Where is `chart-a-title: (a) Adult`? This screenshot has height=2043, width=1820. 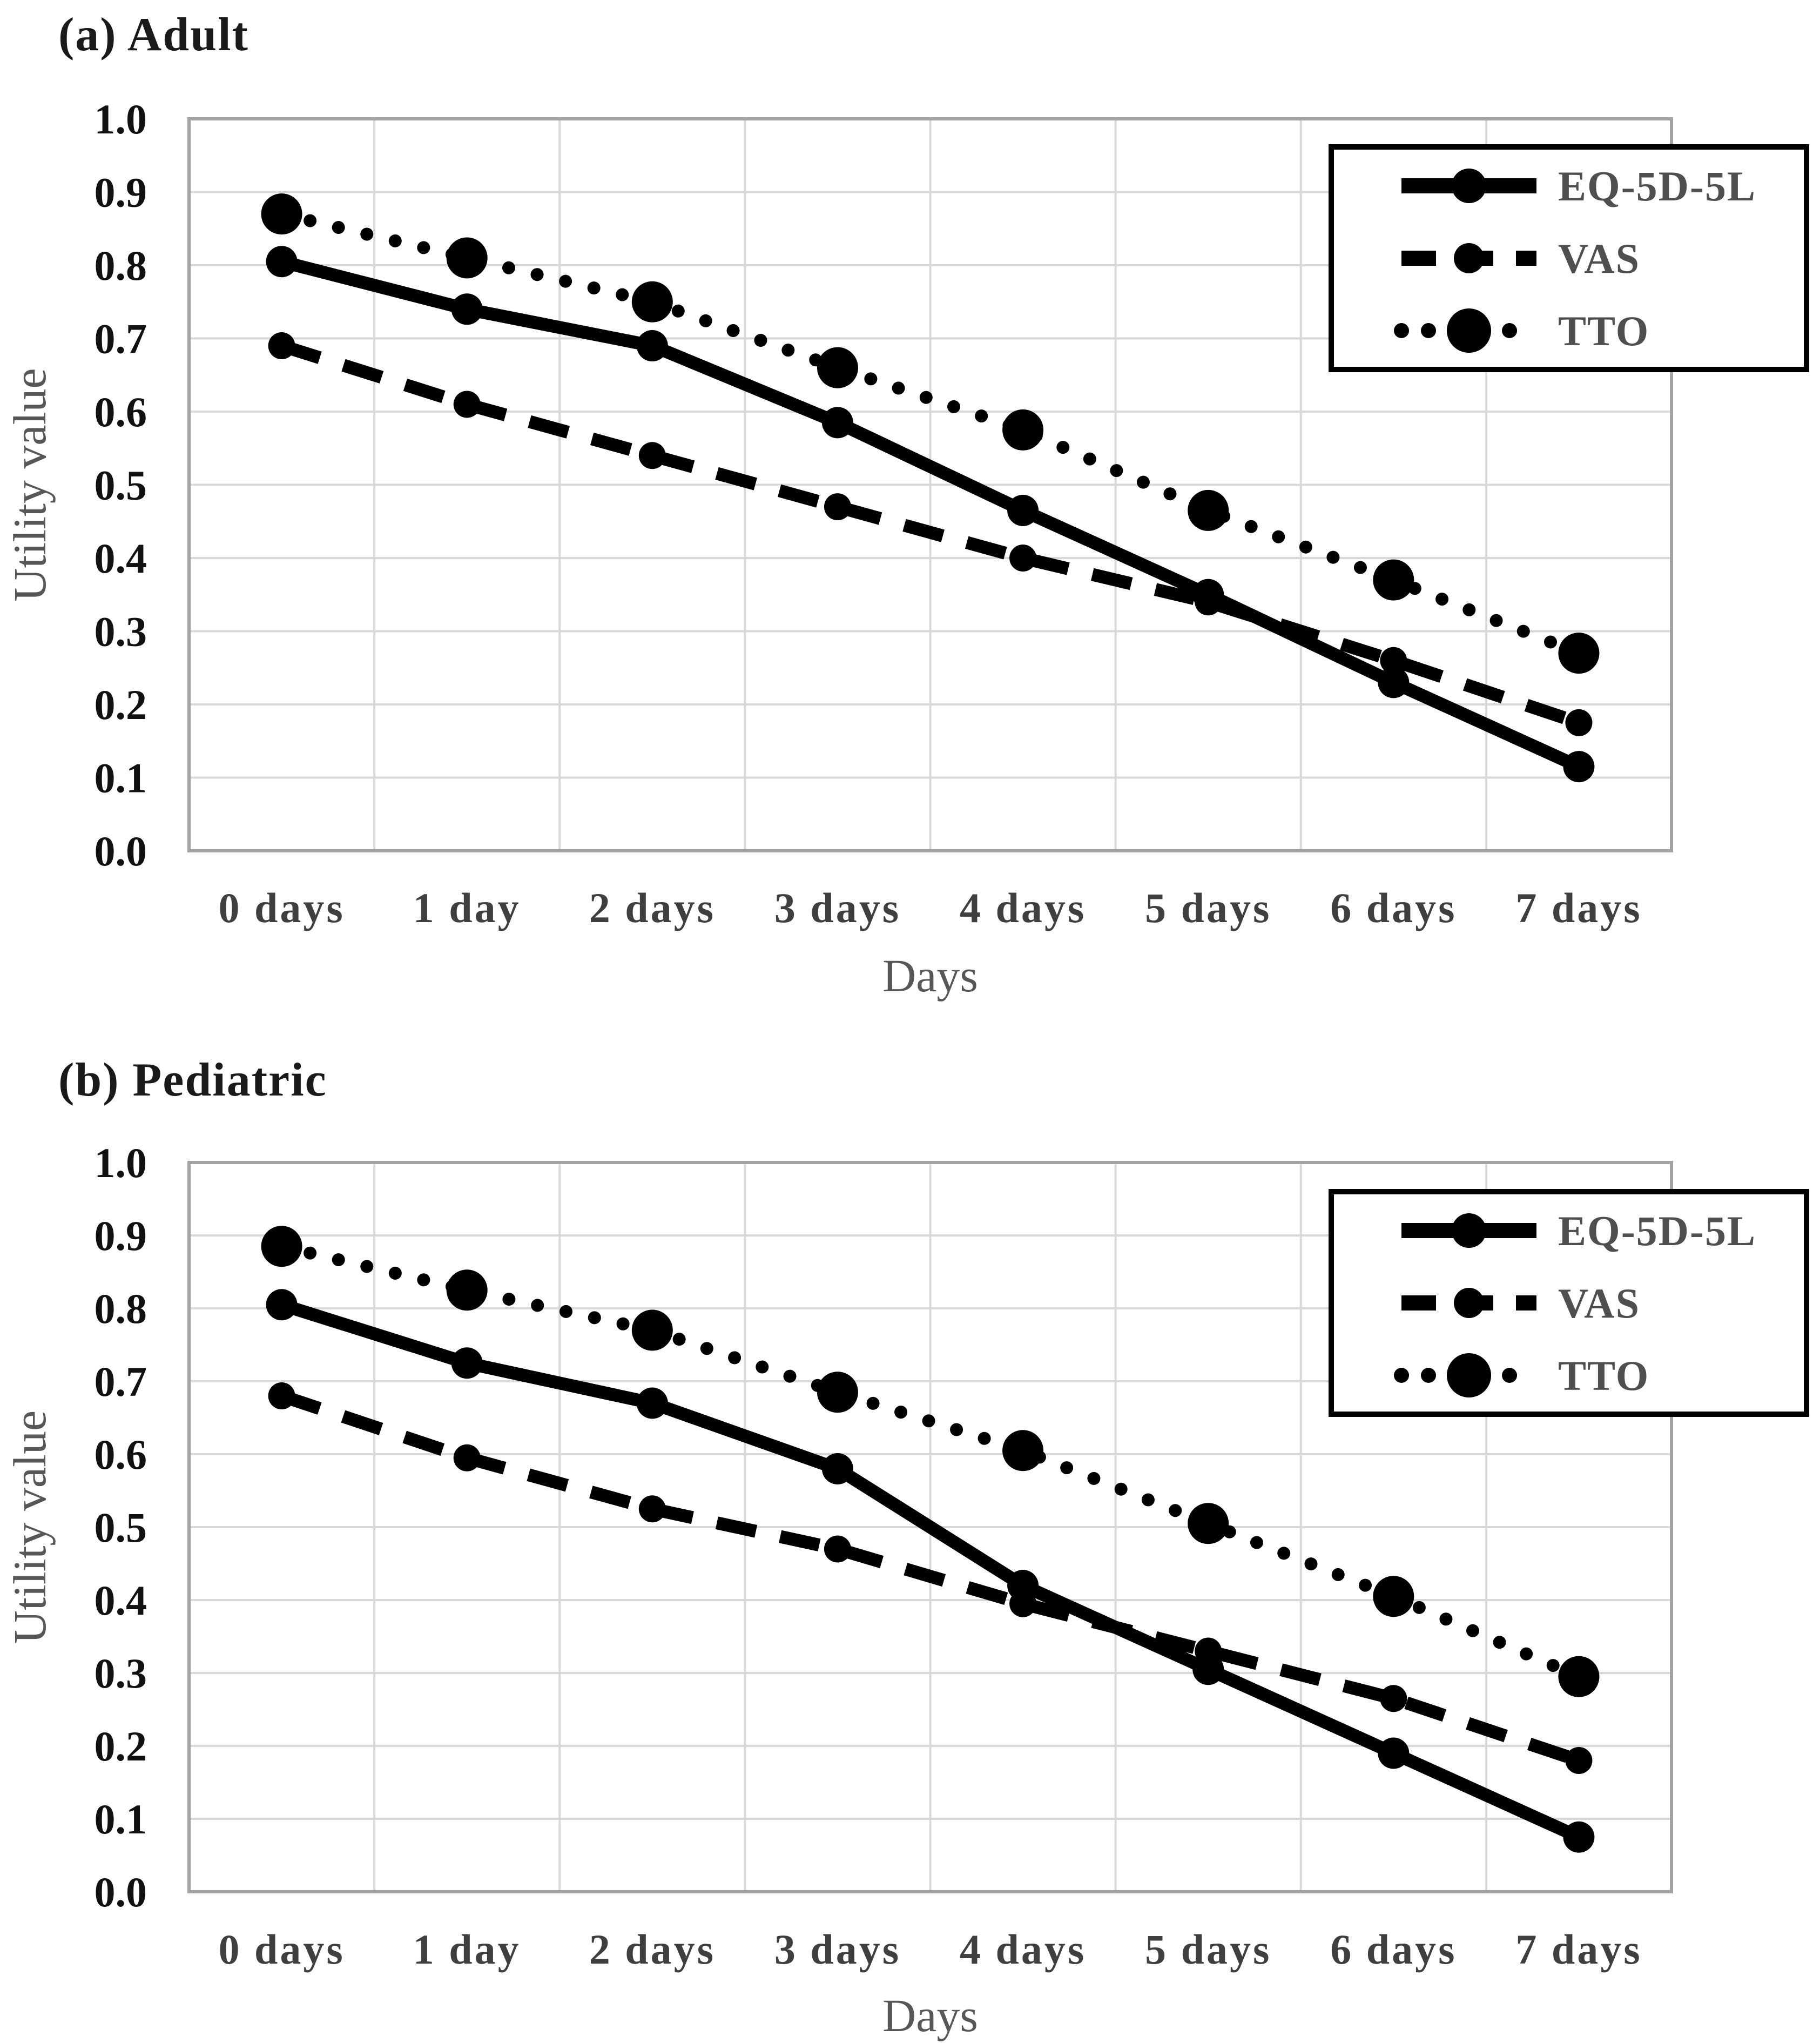
chart-a-title: (a) Adult is located at coordinates (154, 35).